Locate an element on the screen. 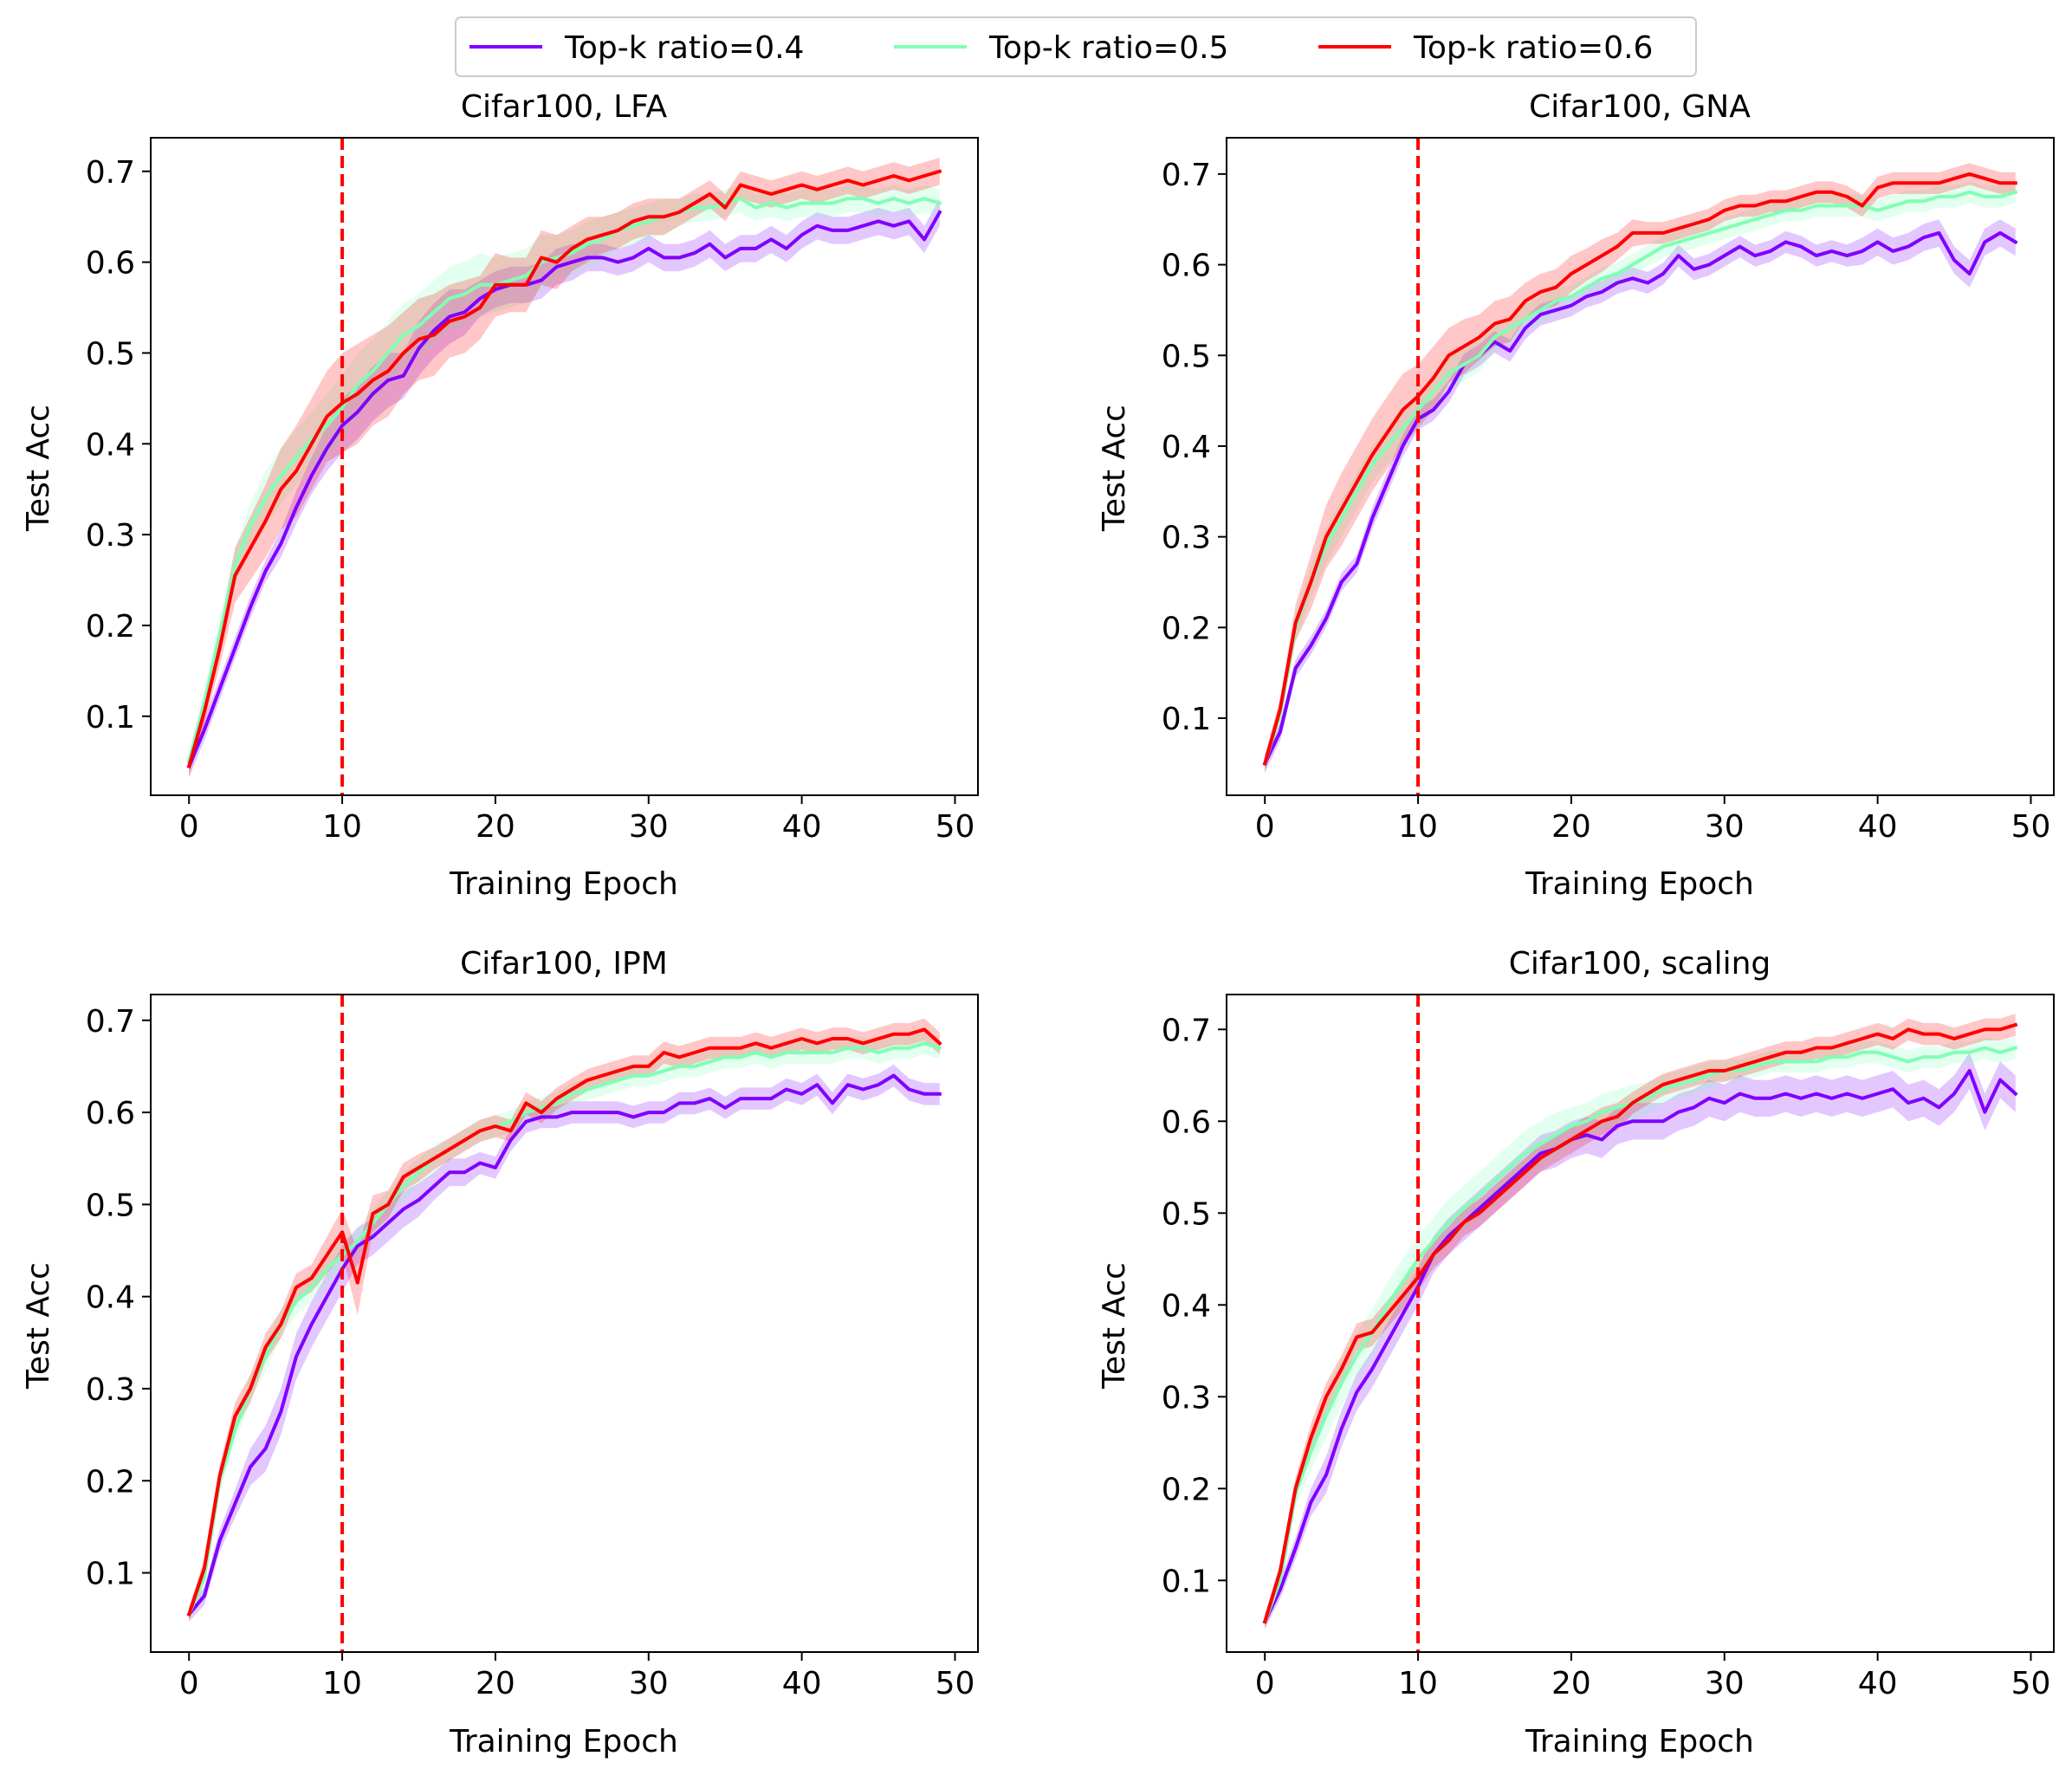  legend-box is located at coordinates (1076, 47).